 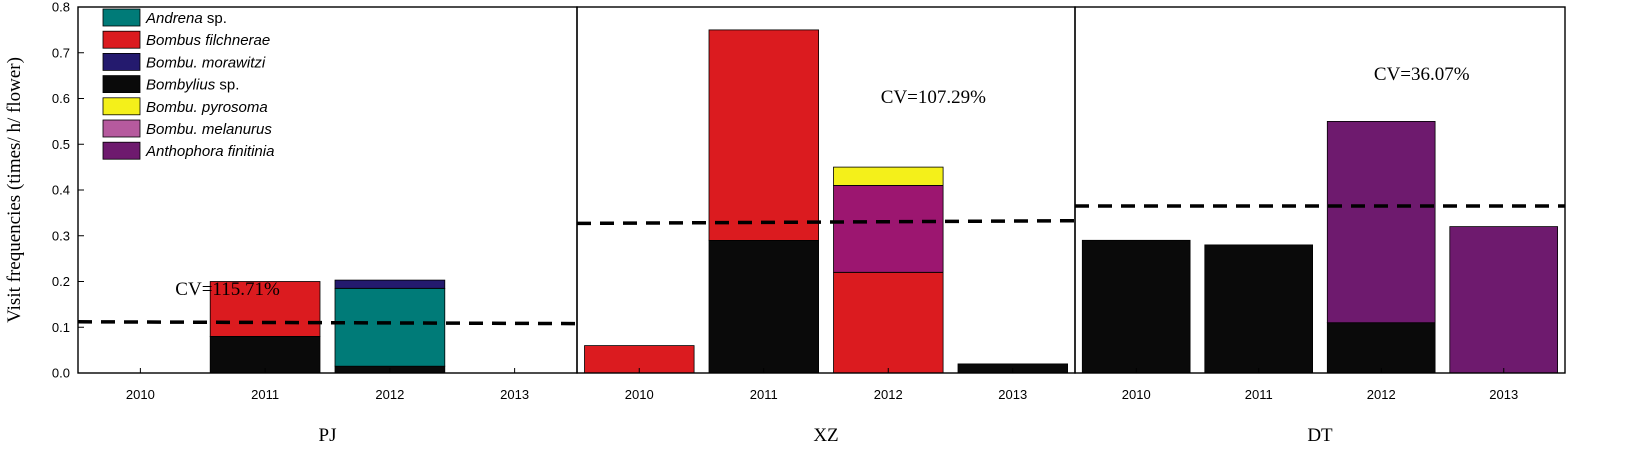 I want to click on legend-label-morawitzi: Bombu. morawitzi, so click(x=206, y=62).